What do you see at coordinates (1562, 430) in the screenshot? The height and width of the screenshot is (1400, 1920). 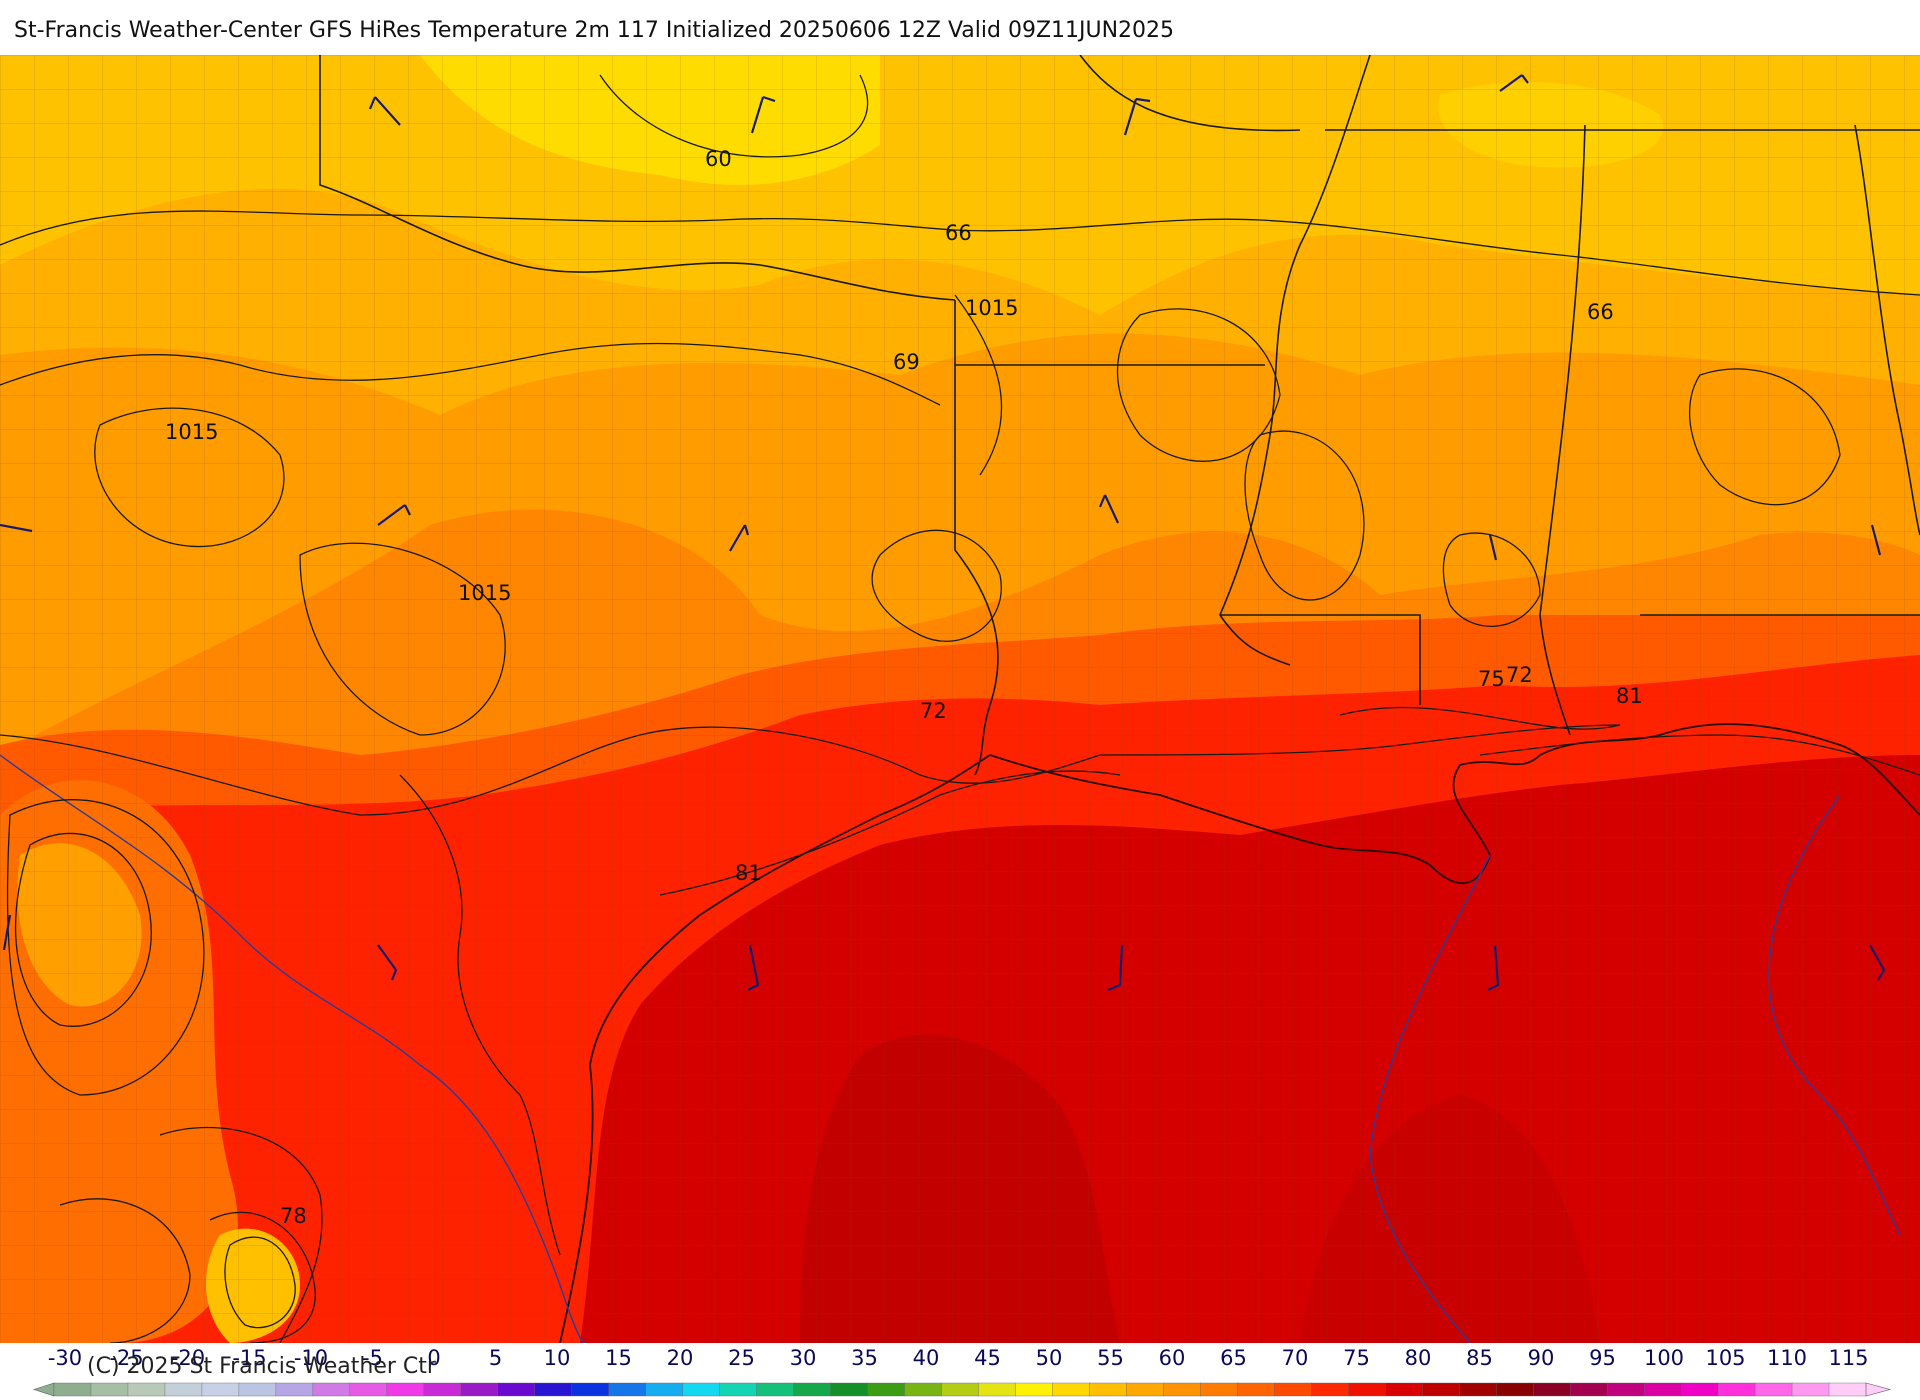 I see `border-mississippi-alabama` at bounding box center [1562, 430].